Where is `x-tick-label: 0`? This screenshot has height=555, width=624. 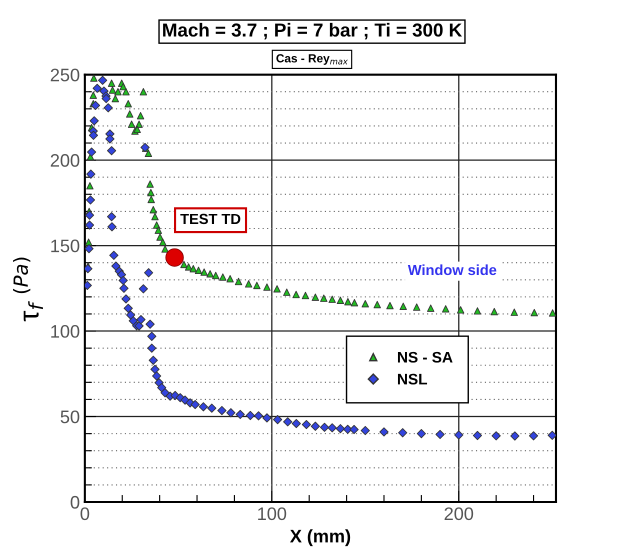 x-tick-label: 0 is located at coordinates (85, 513).